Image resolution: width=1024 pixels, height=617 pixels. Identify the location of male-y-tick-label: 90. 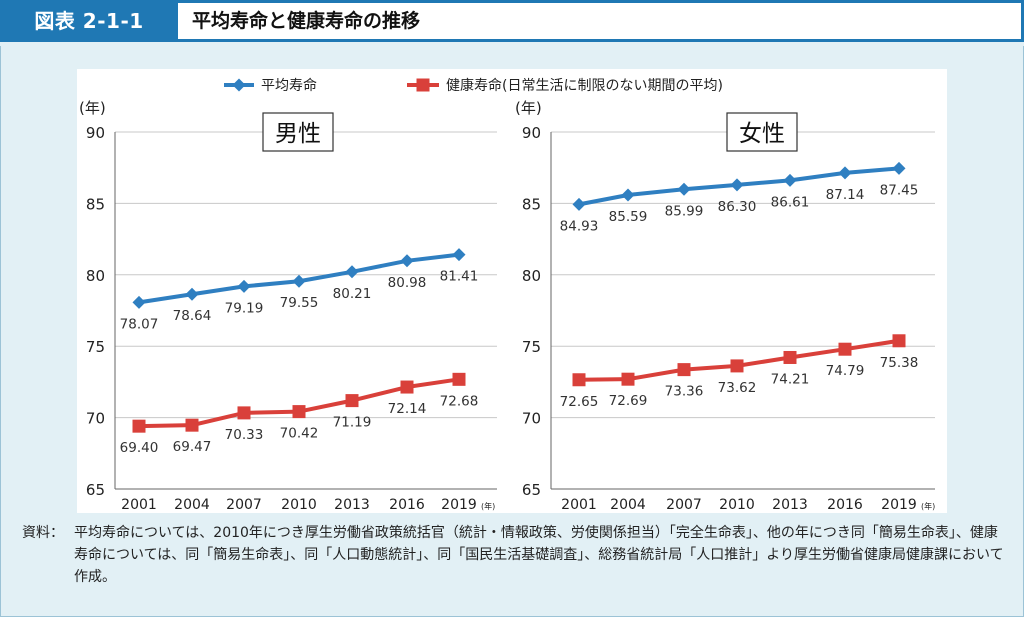
(95, 133).